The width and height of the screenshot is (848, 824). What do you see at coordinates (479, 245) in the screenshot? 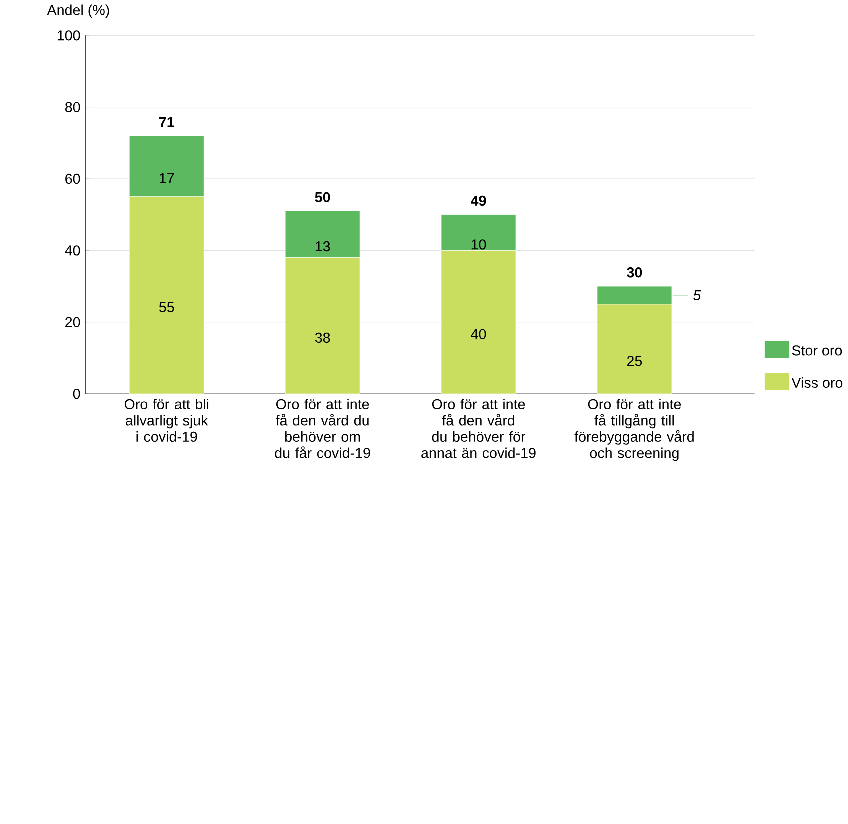
I see `data-label: 10` at bounding box center [479, 245].